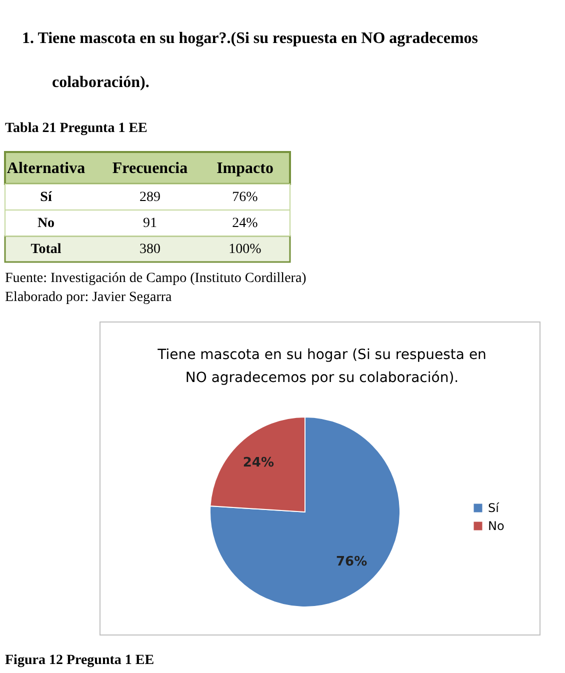 The height and width of the screenshot is (673, 565). Describe the element at coordinates (494, 508) in the screenshot. I see `legend-label: Sí` at that location.